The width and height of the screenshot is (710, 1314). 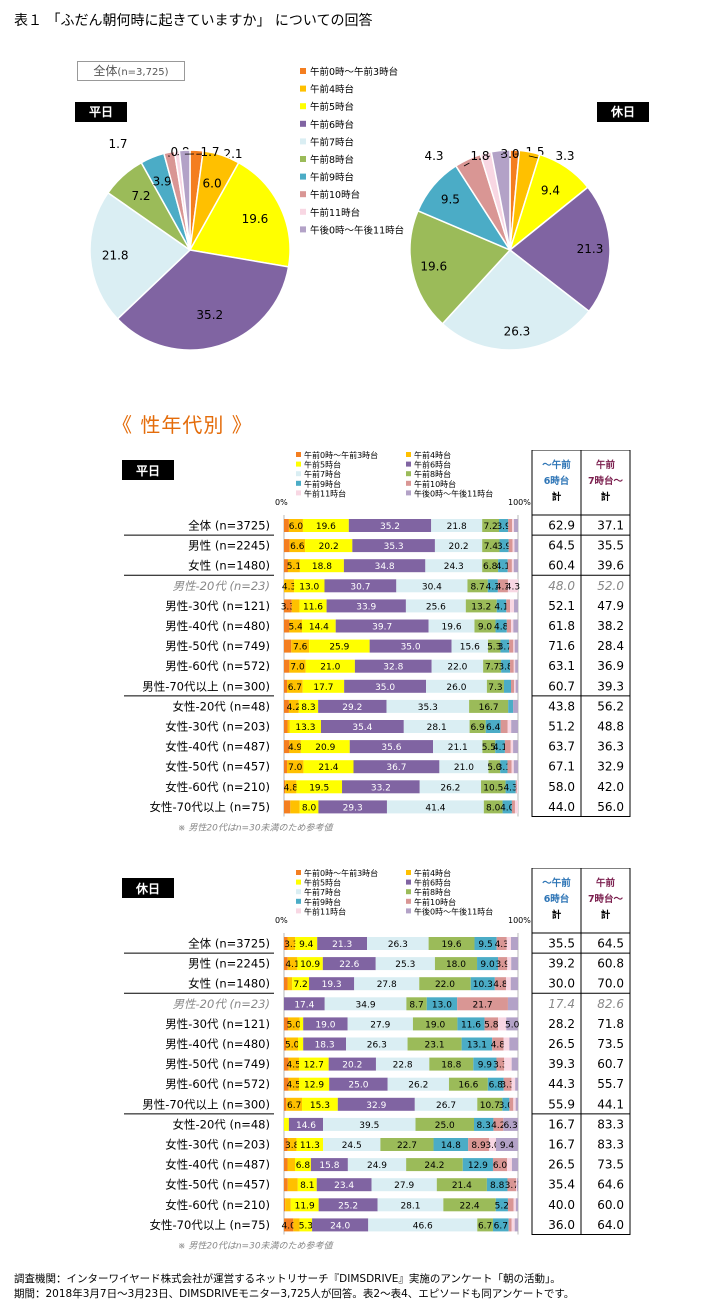 What do you see at coordinates (294, 708) in the screenshot?
I see `bar-data-label-9-1: 4.2` at bounding box center [294, 708].